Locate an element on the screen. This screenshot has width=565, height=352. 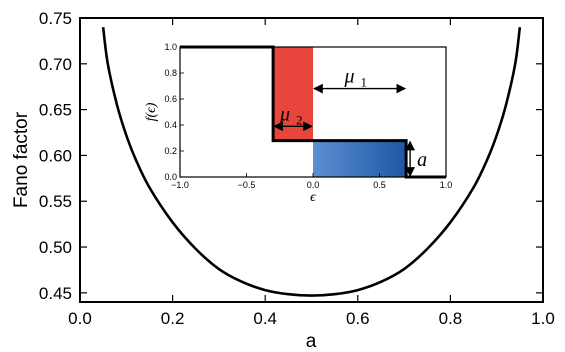
mu1-label: μ is located at coordinates (349, 77).